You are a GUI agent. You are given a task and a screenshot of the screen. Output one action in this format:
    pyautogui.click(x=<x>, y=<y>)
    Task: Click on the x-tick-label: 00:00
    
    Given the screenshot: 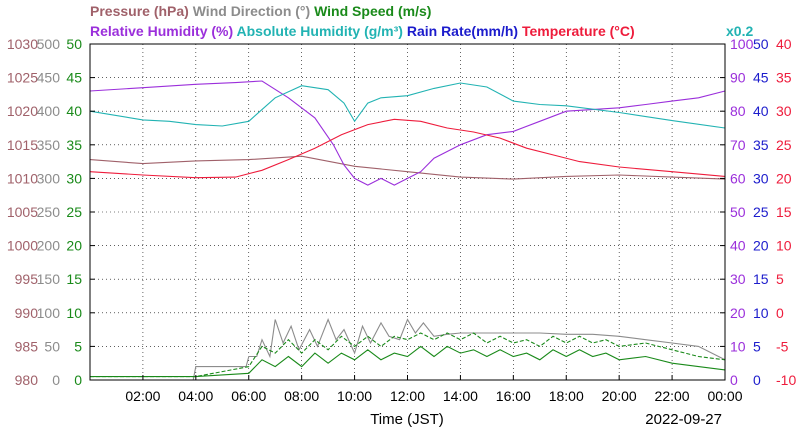 What is the action you would take?
    pyautogui.click(x=724, y=396)
    